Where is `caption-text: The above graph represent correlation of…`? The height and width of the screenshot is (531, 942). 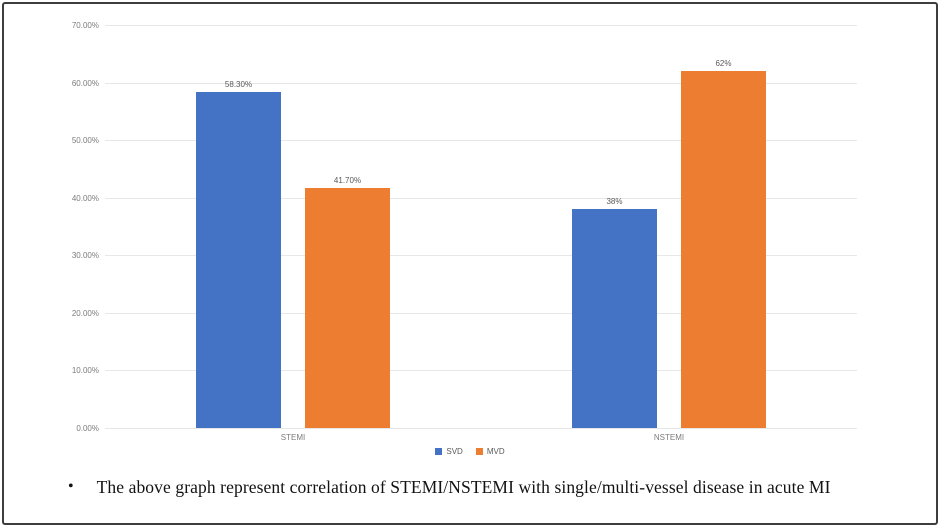
caption-text: The above graph represent correlation of… is located at coordinates (463, 487).